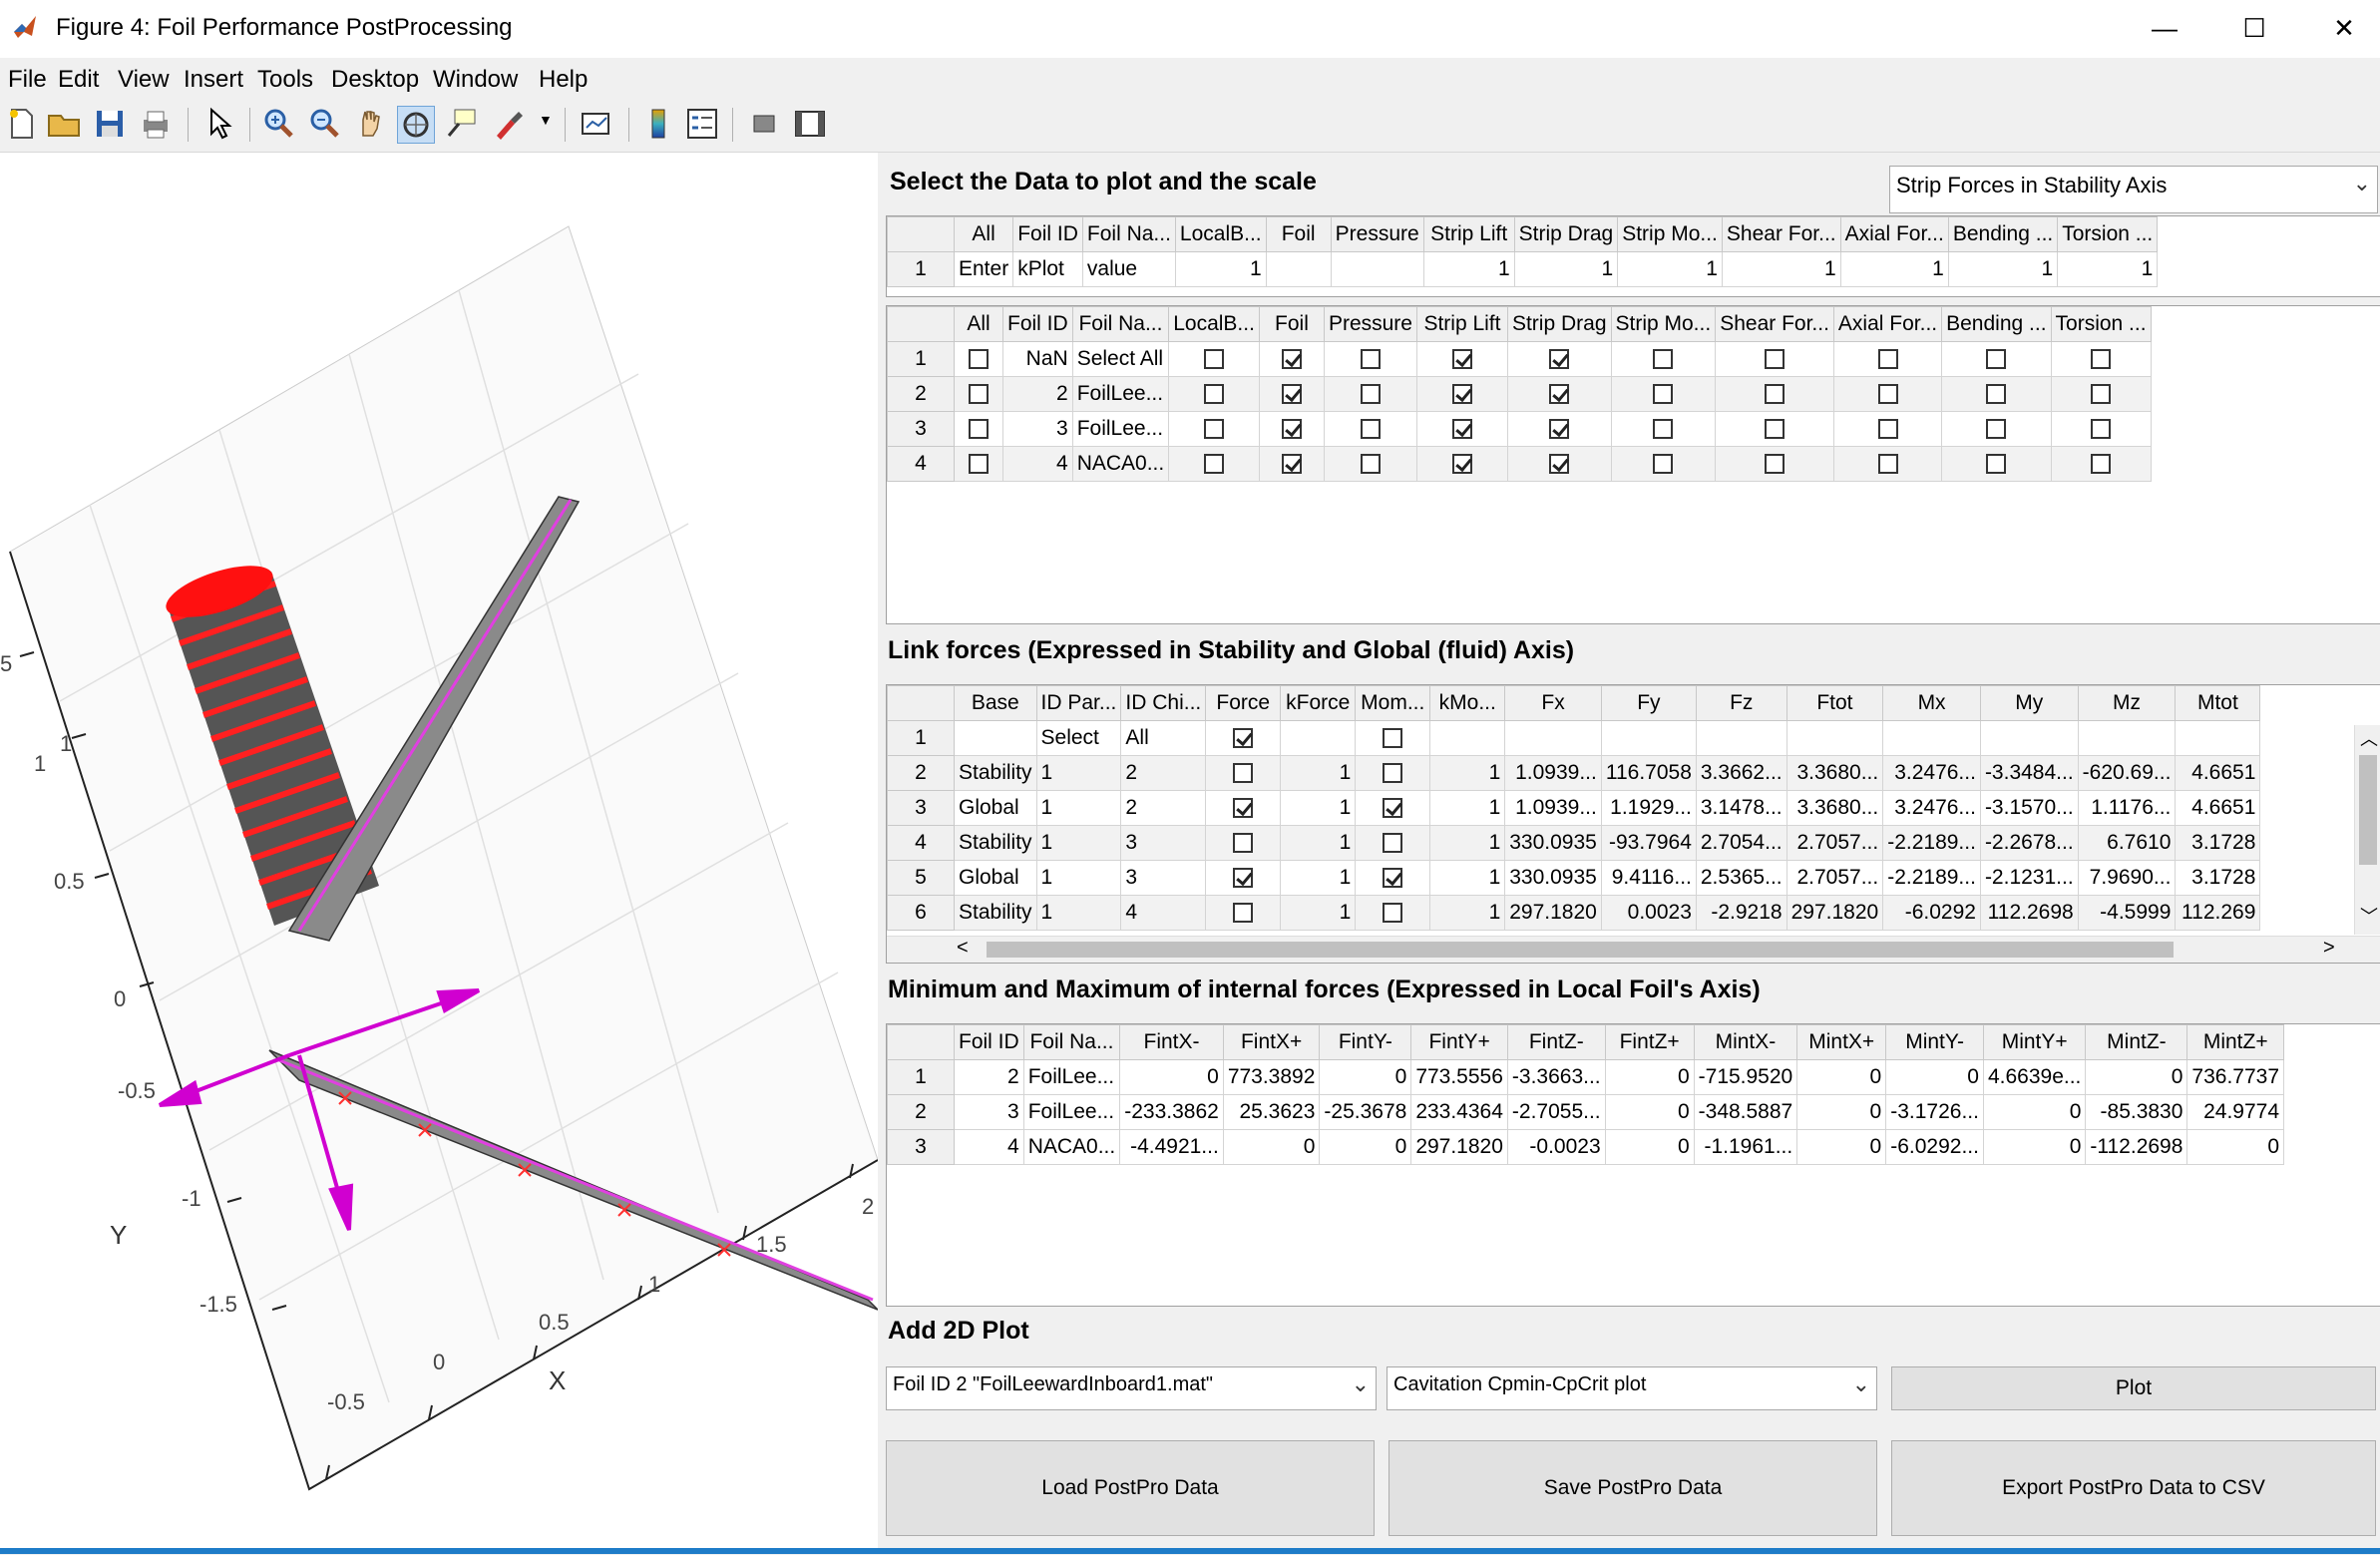 Image resolution: width=2380 pixels, height=1555 pixels. I want to click on minimize-button: —, so click(2165, 28).